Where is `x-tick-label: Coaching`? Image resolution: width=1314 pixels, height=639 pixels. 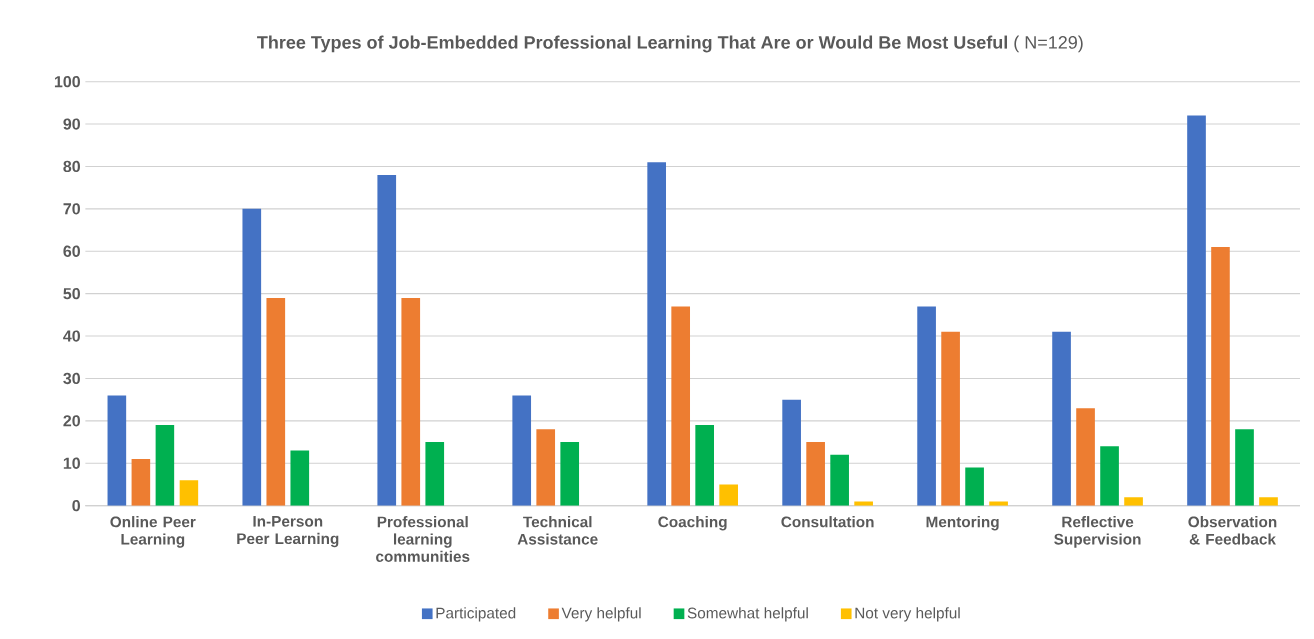
x-tick-label: Coaching is located at coordinates (692, 523).